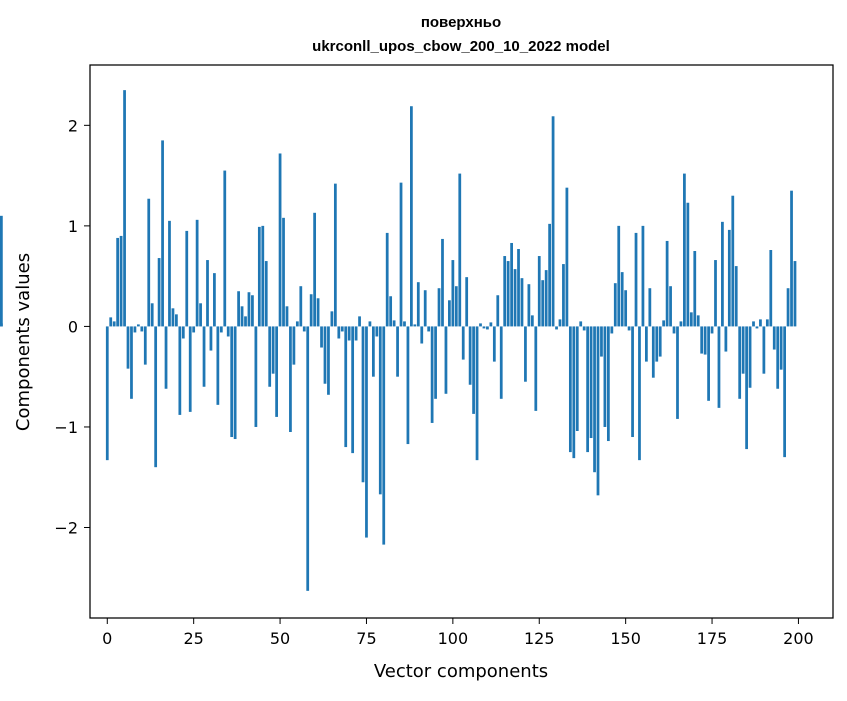 Image resolution: width=847 pixels, height=701 pixels. I want to click on x-tick-label: 25, so click(193, 638).